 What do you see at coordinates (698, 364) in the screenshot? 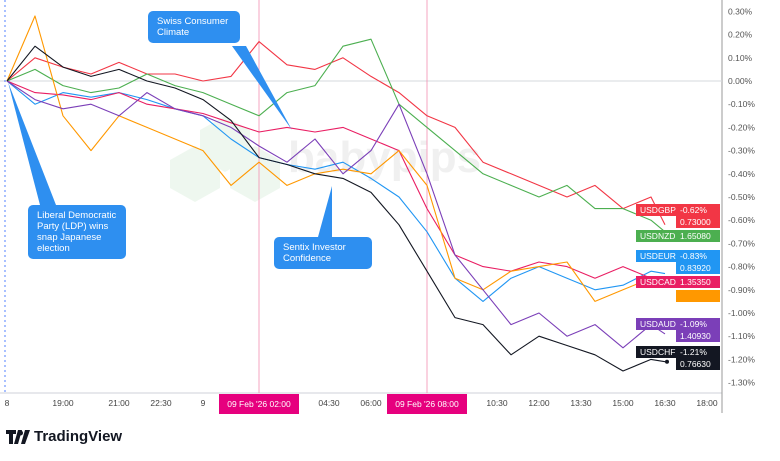
I see `series-price-label: 0.76630` at bounding box center [698, 364].